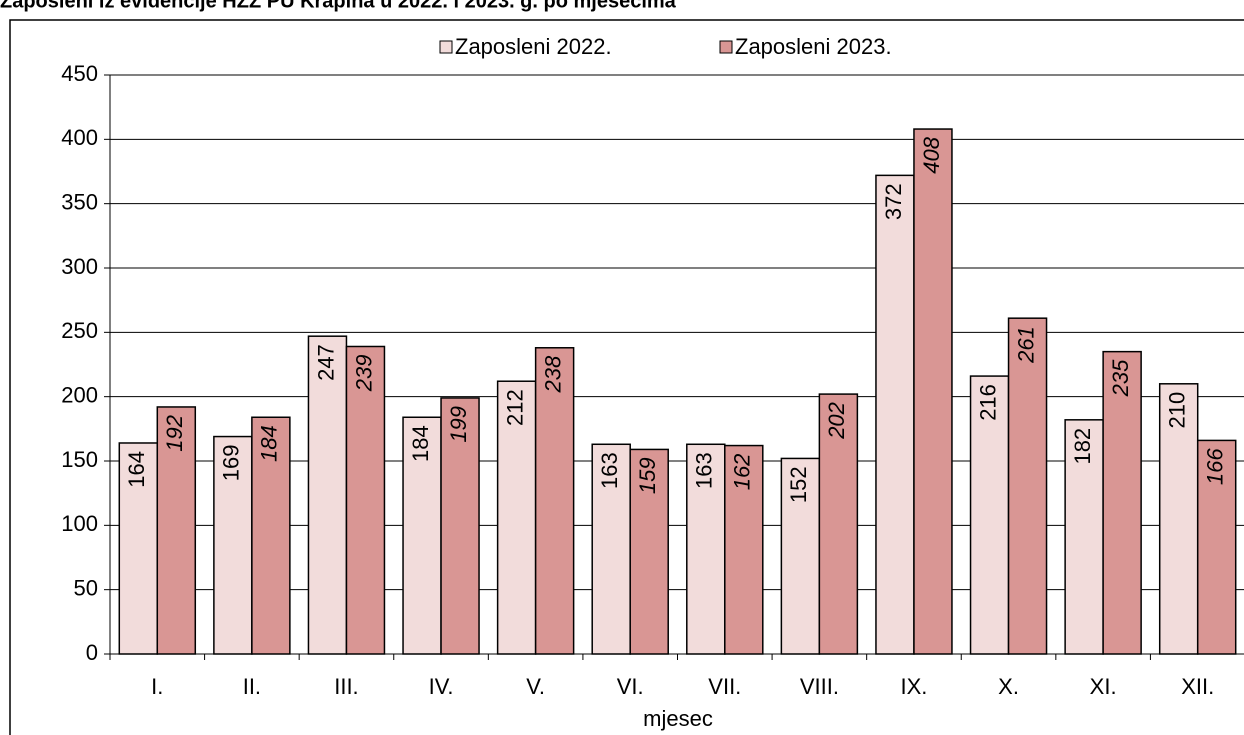 The width and height of the screenshot is (1244, 735). What do you see at coordinates (1215, 466) in the screenshot?
I see `data-label: 166` at bounding box center [1215, 466].